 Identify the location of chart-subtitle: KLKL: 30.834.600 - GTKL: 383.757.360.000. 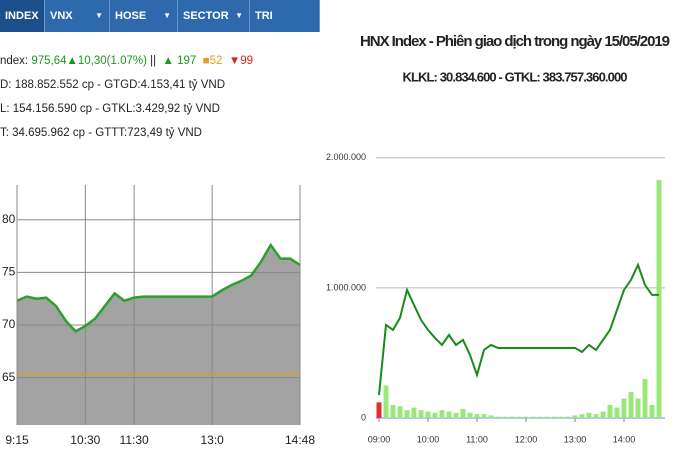
(515, 76).